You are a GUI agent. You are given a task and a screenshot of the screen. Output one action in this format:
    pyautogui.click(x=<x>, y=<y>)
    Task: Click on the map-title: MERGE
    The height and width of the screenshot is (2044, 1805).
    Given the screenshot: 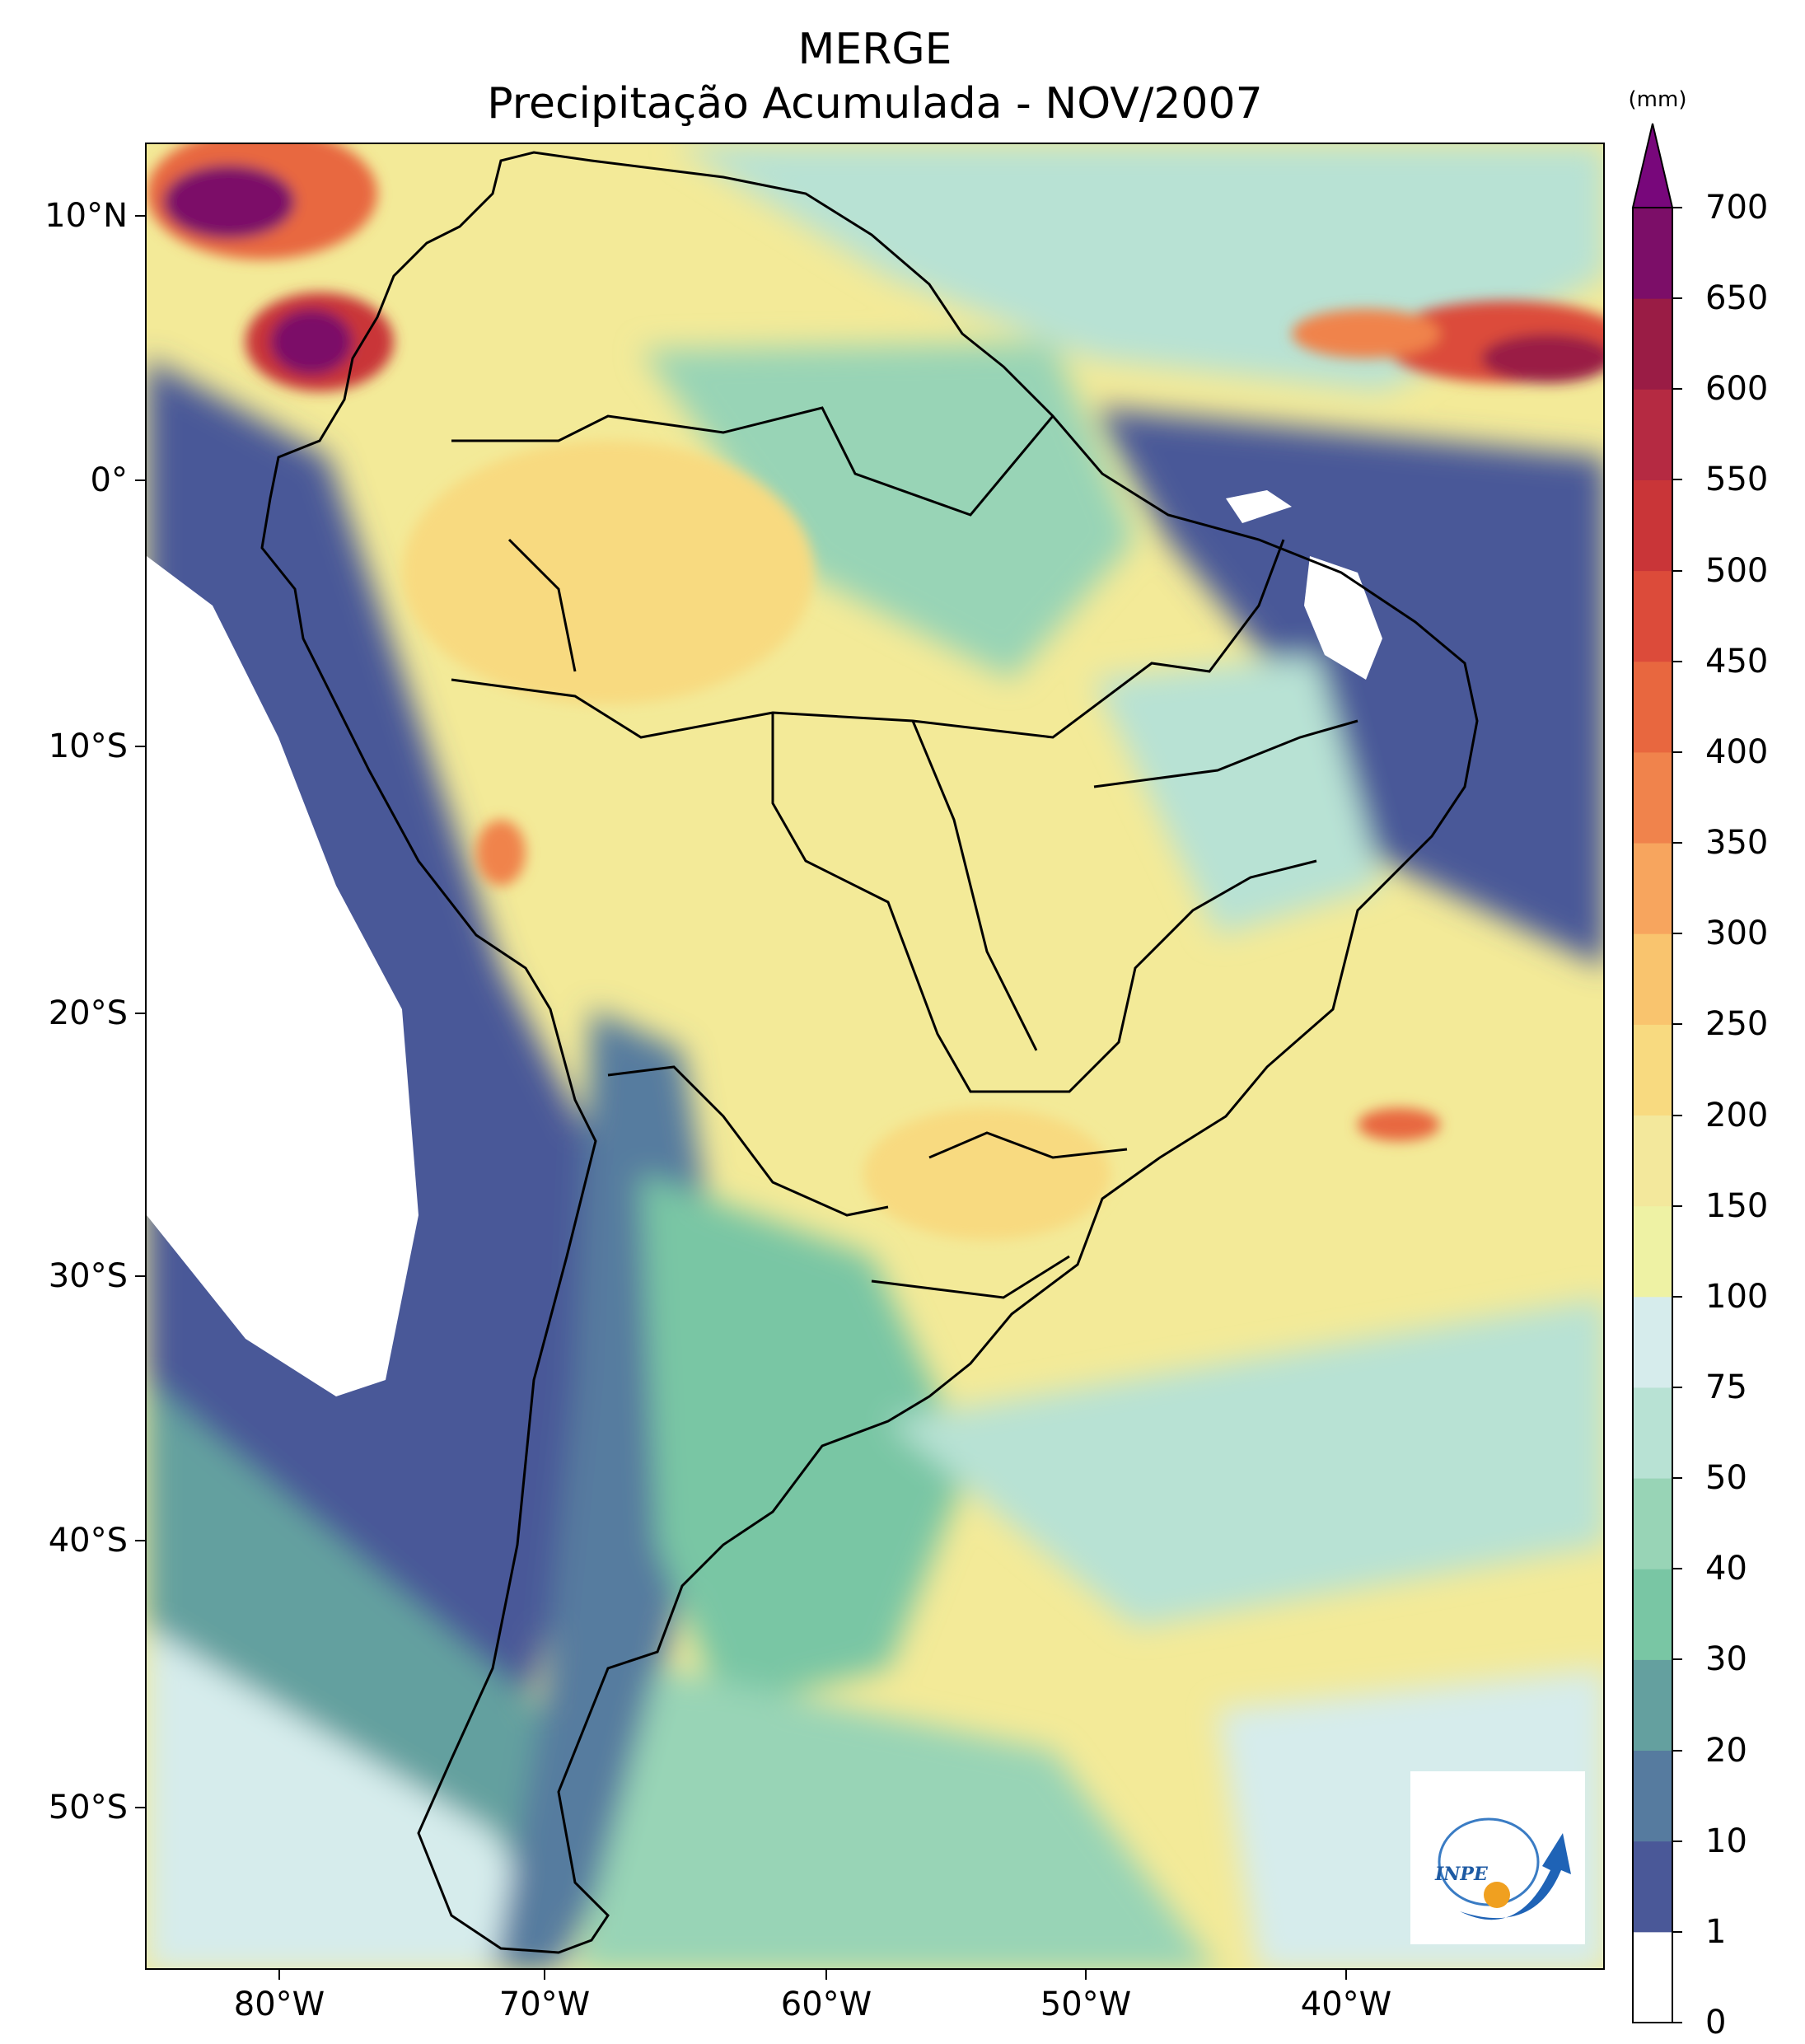 What is the action you would take?
    pyautogui.click(x=874, y=49)
    